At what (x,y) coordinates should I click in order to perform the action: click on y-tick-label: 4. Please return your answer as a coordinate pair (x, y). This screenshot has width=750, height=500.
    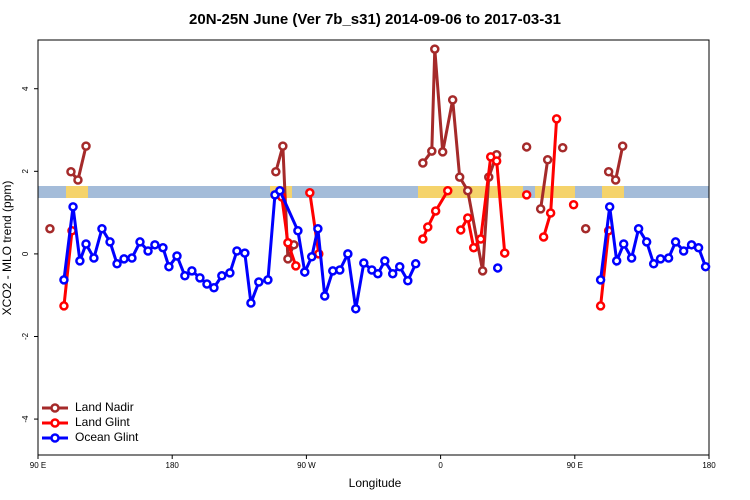
    Looking at the image, I should click on (25, 88).